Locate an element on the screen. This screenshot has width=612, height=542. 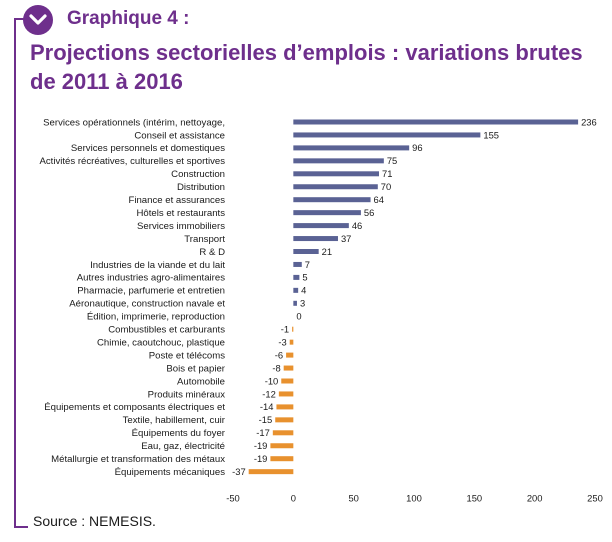
category-label: Eau, gaz, électricité is located at coordinates (183, 446).